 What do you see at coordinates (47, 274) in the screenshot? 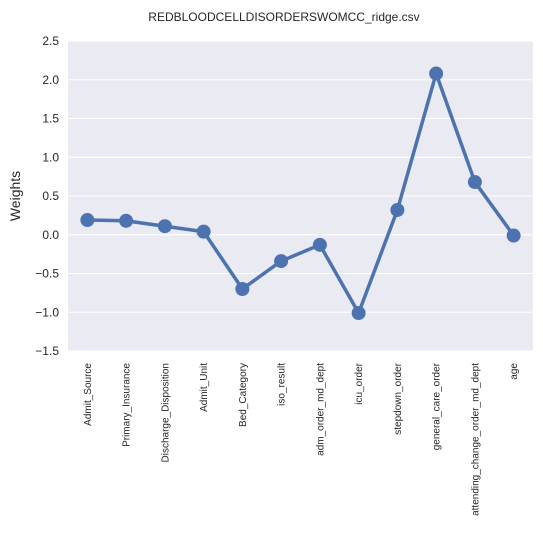
I see `y-tick-label: −0.5` at bounding box center [47, 274].